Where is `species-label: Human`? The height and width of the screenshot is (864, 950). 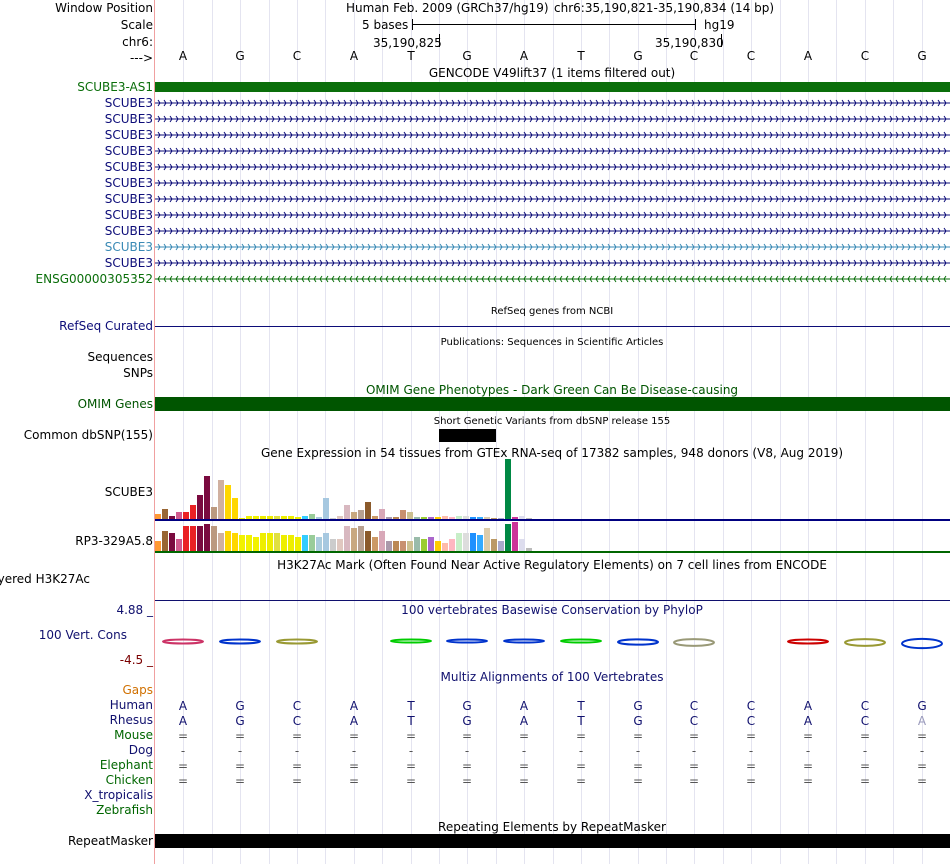 species-label: Human is located at coordinates (131, 705).